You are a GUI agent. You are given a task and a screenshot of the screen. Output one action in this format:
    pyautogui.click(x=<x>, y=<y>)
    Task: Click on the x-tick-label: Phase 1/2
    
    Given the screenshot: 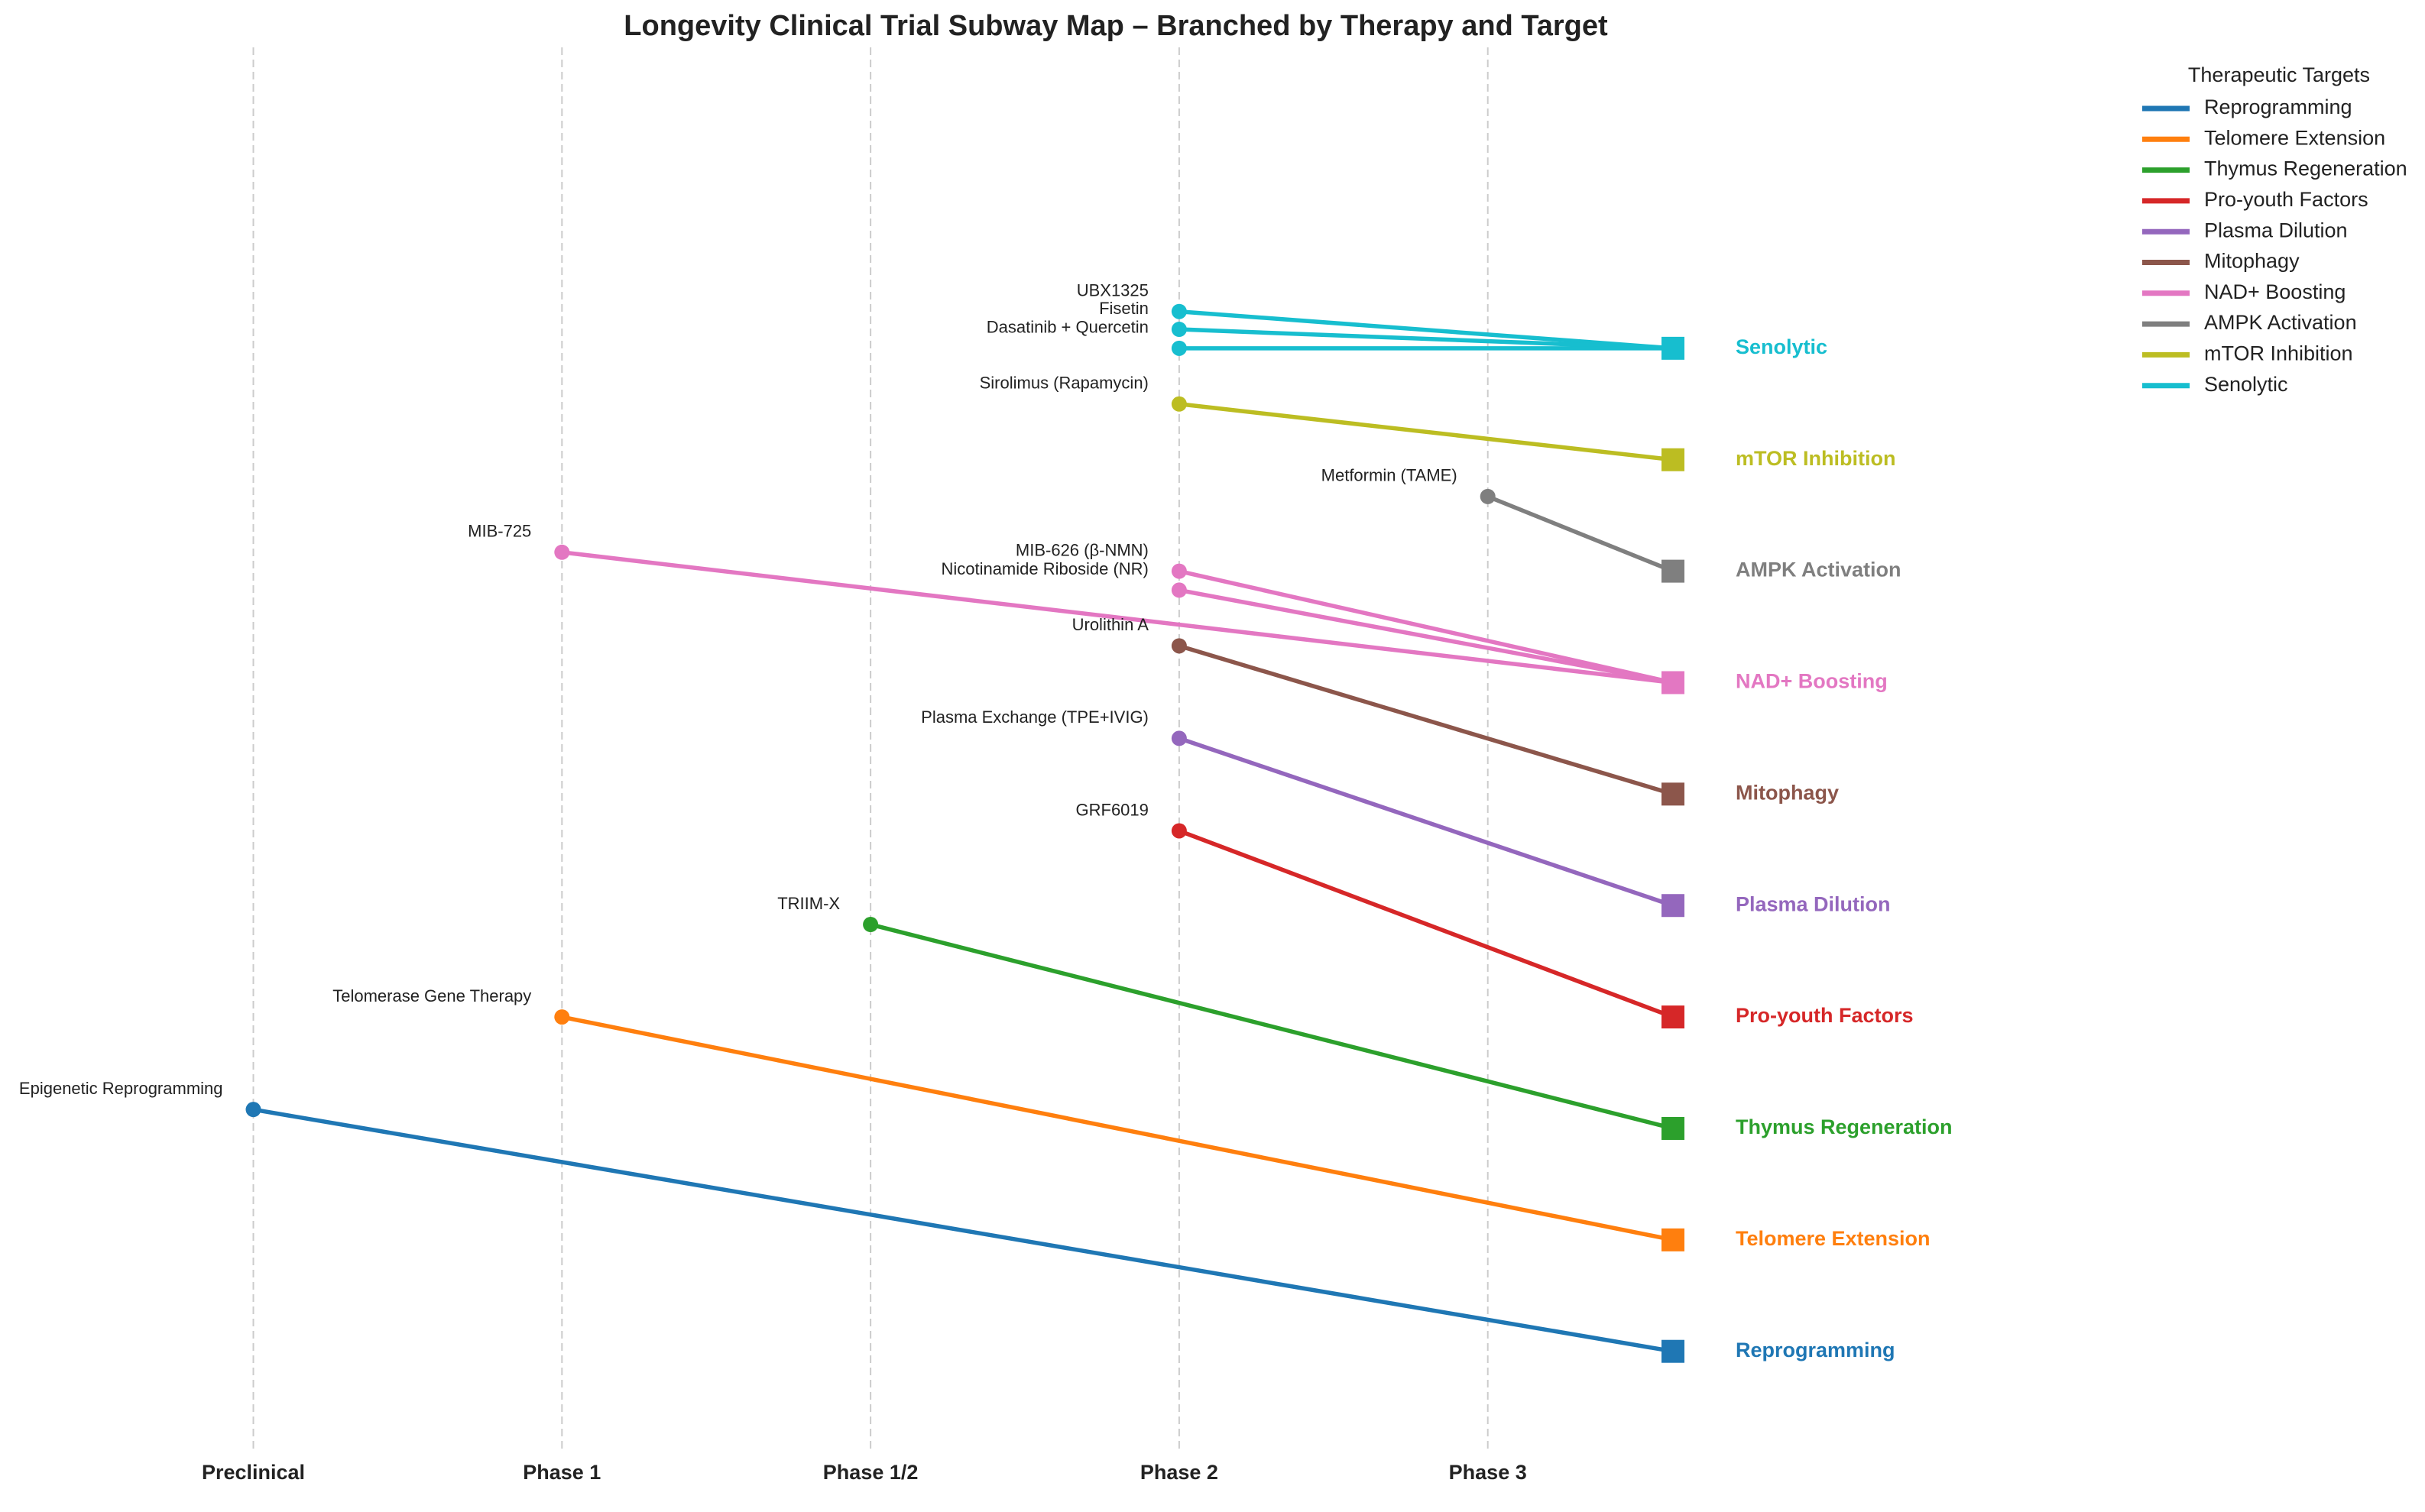 What is the action you would take?
    pyautogui.click(x=871, y=1473)
    